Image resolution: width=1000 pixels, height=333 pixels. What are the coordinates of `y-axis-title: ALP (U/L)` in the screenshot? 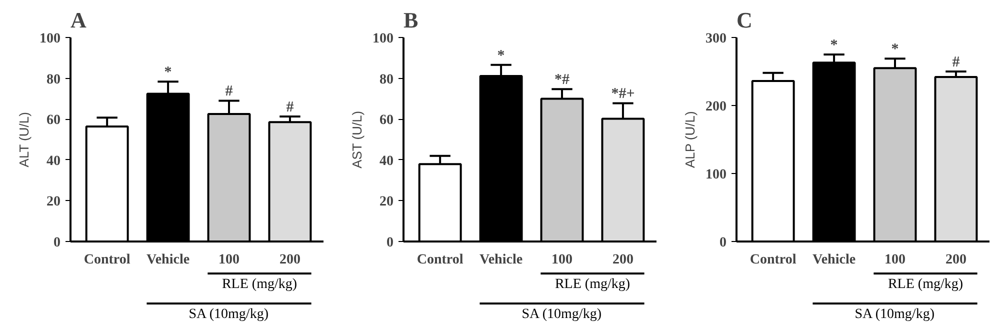 It's located at (690, 139).